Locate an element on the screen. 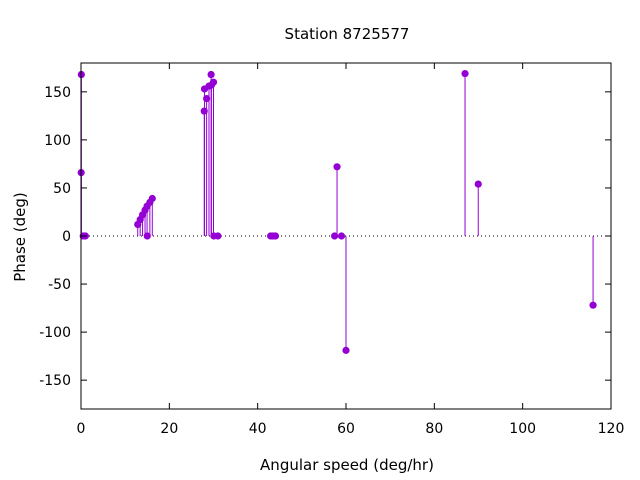  x-axis-label: Angular speed (deg/hr) is located at coordinates (347, 465).